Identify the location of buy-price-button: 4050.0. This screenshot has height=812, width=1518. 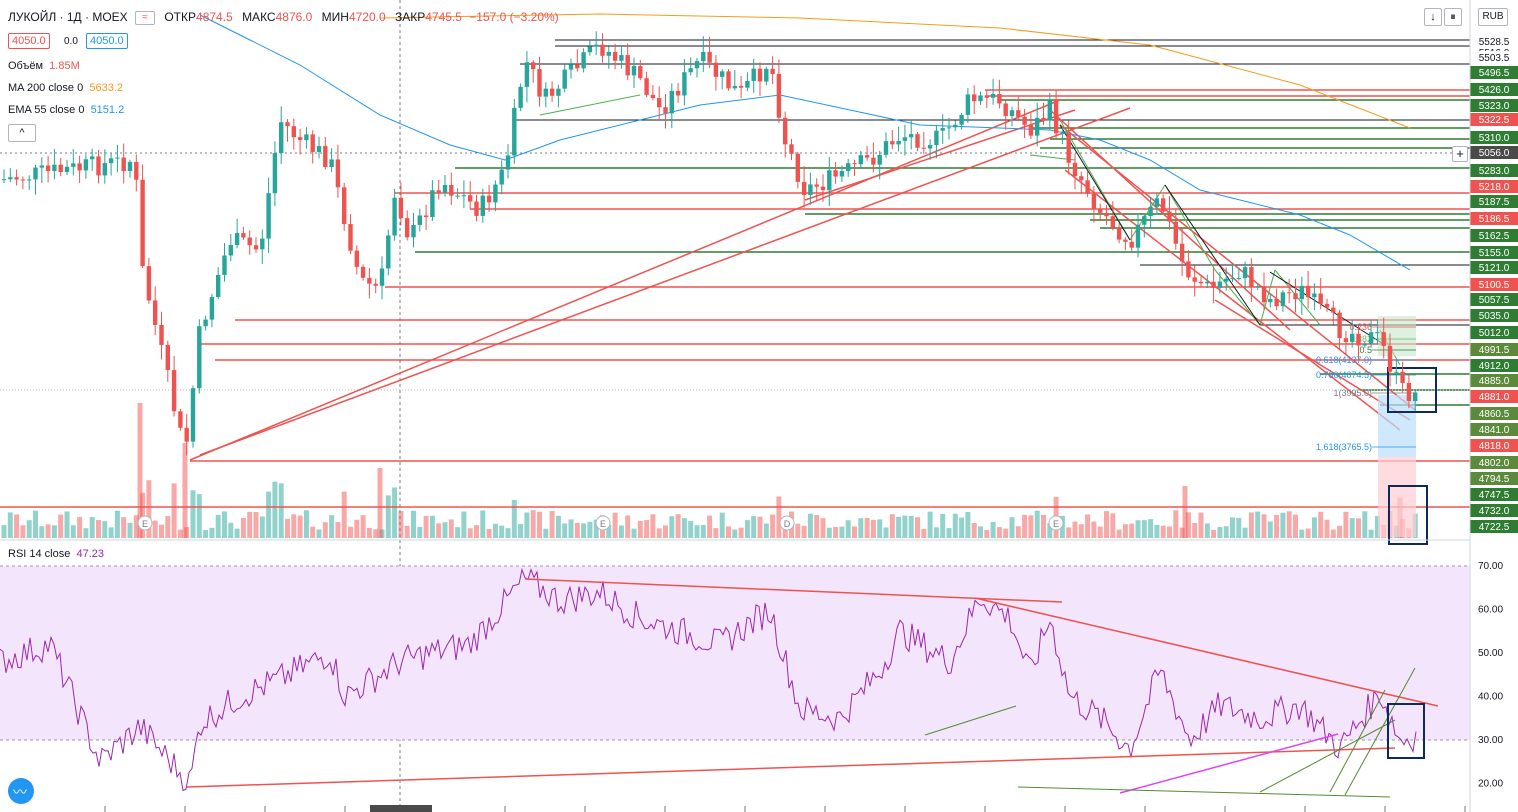
(107, 41).